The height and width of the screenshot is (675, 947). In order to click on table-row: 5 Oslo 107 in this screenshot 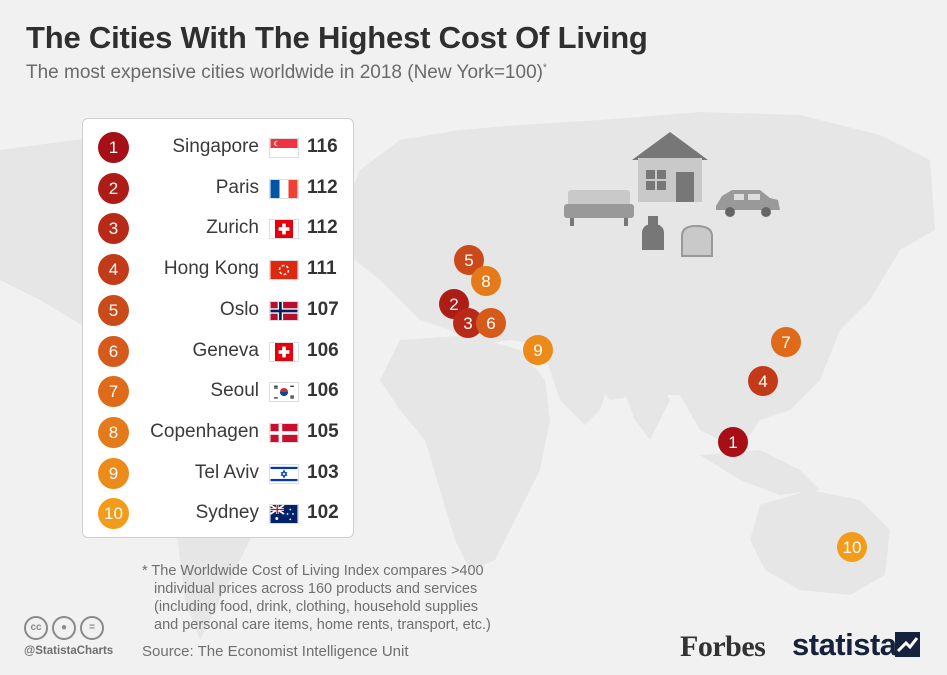, I will do `click(219, 310)`.